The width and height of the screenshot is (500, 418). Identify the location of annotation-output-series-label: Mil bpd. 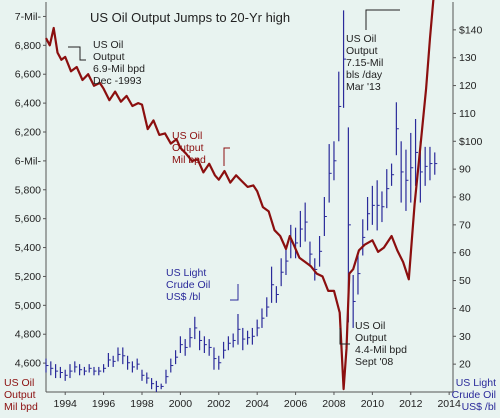
(189, 160).